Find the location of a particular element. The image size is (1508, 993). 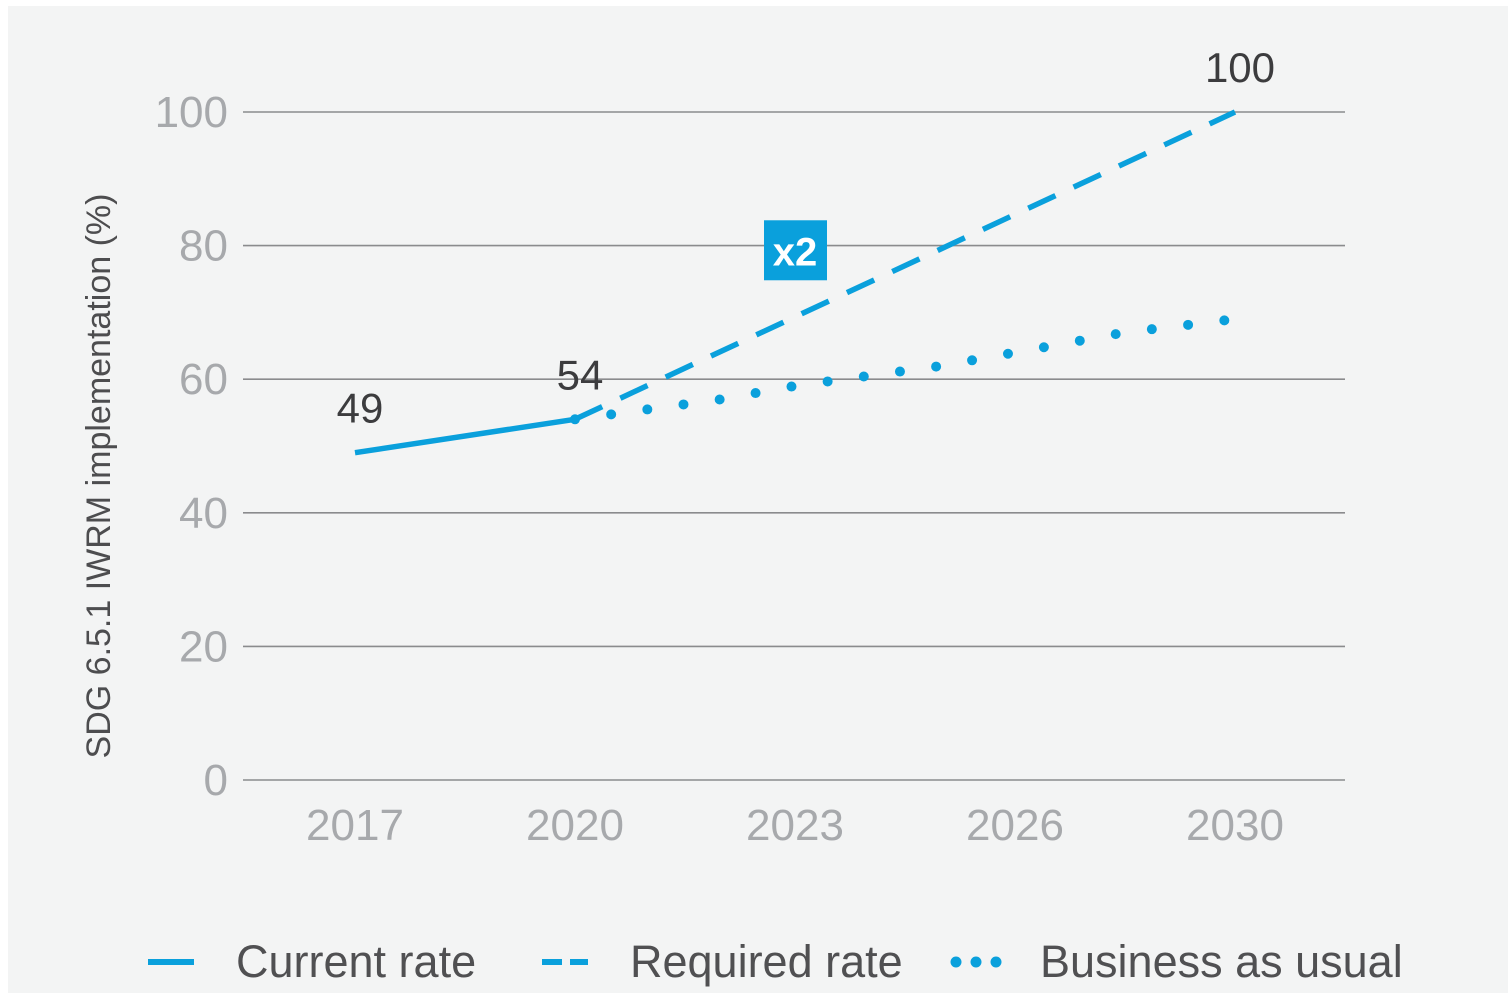

multiplier-badge-box is located at coordinates (795, 250).